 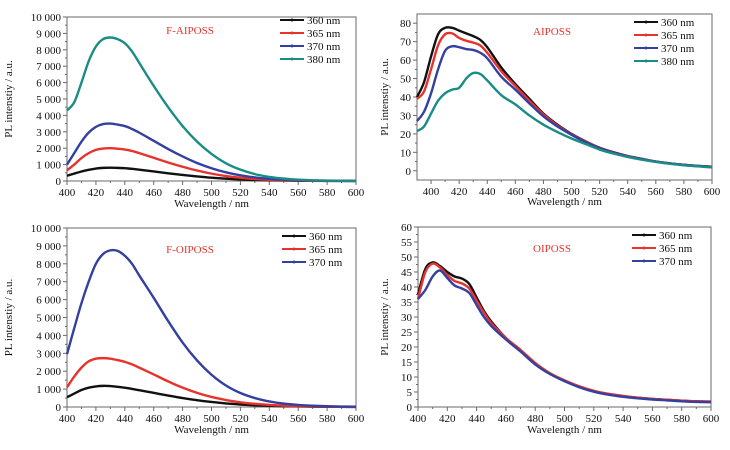 I want to click on y-tick-label: 7 000, so click(x=48, y=283).